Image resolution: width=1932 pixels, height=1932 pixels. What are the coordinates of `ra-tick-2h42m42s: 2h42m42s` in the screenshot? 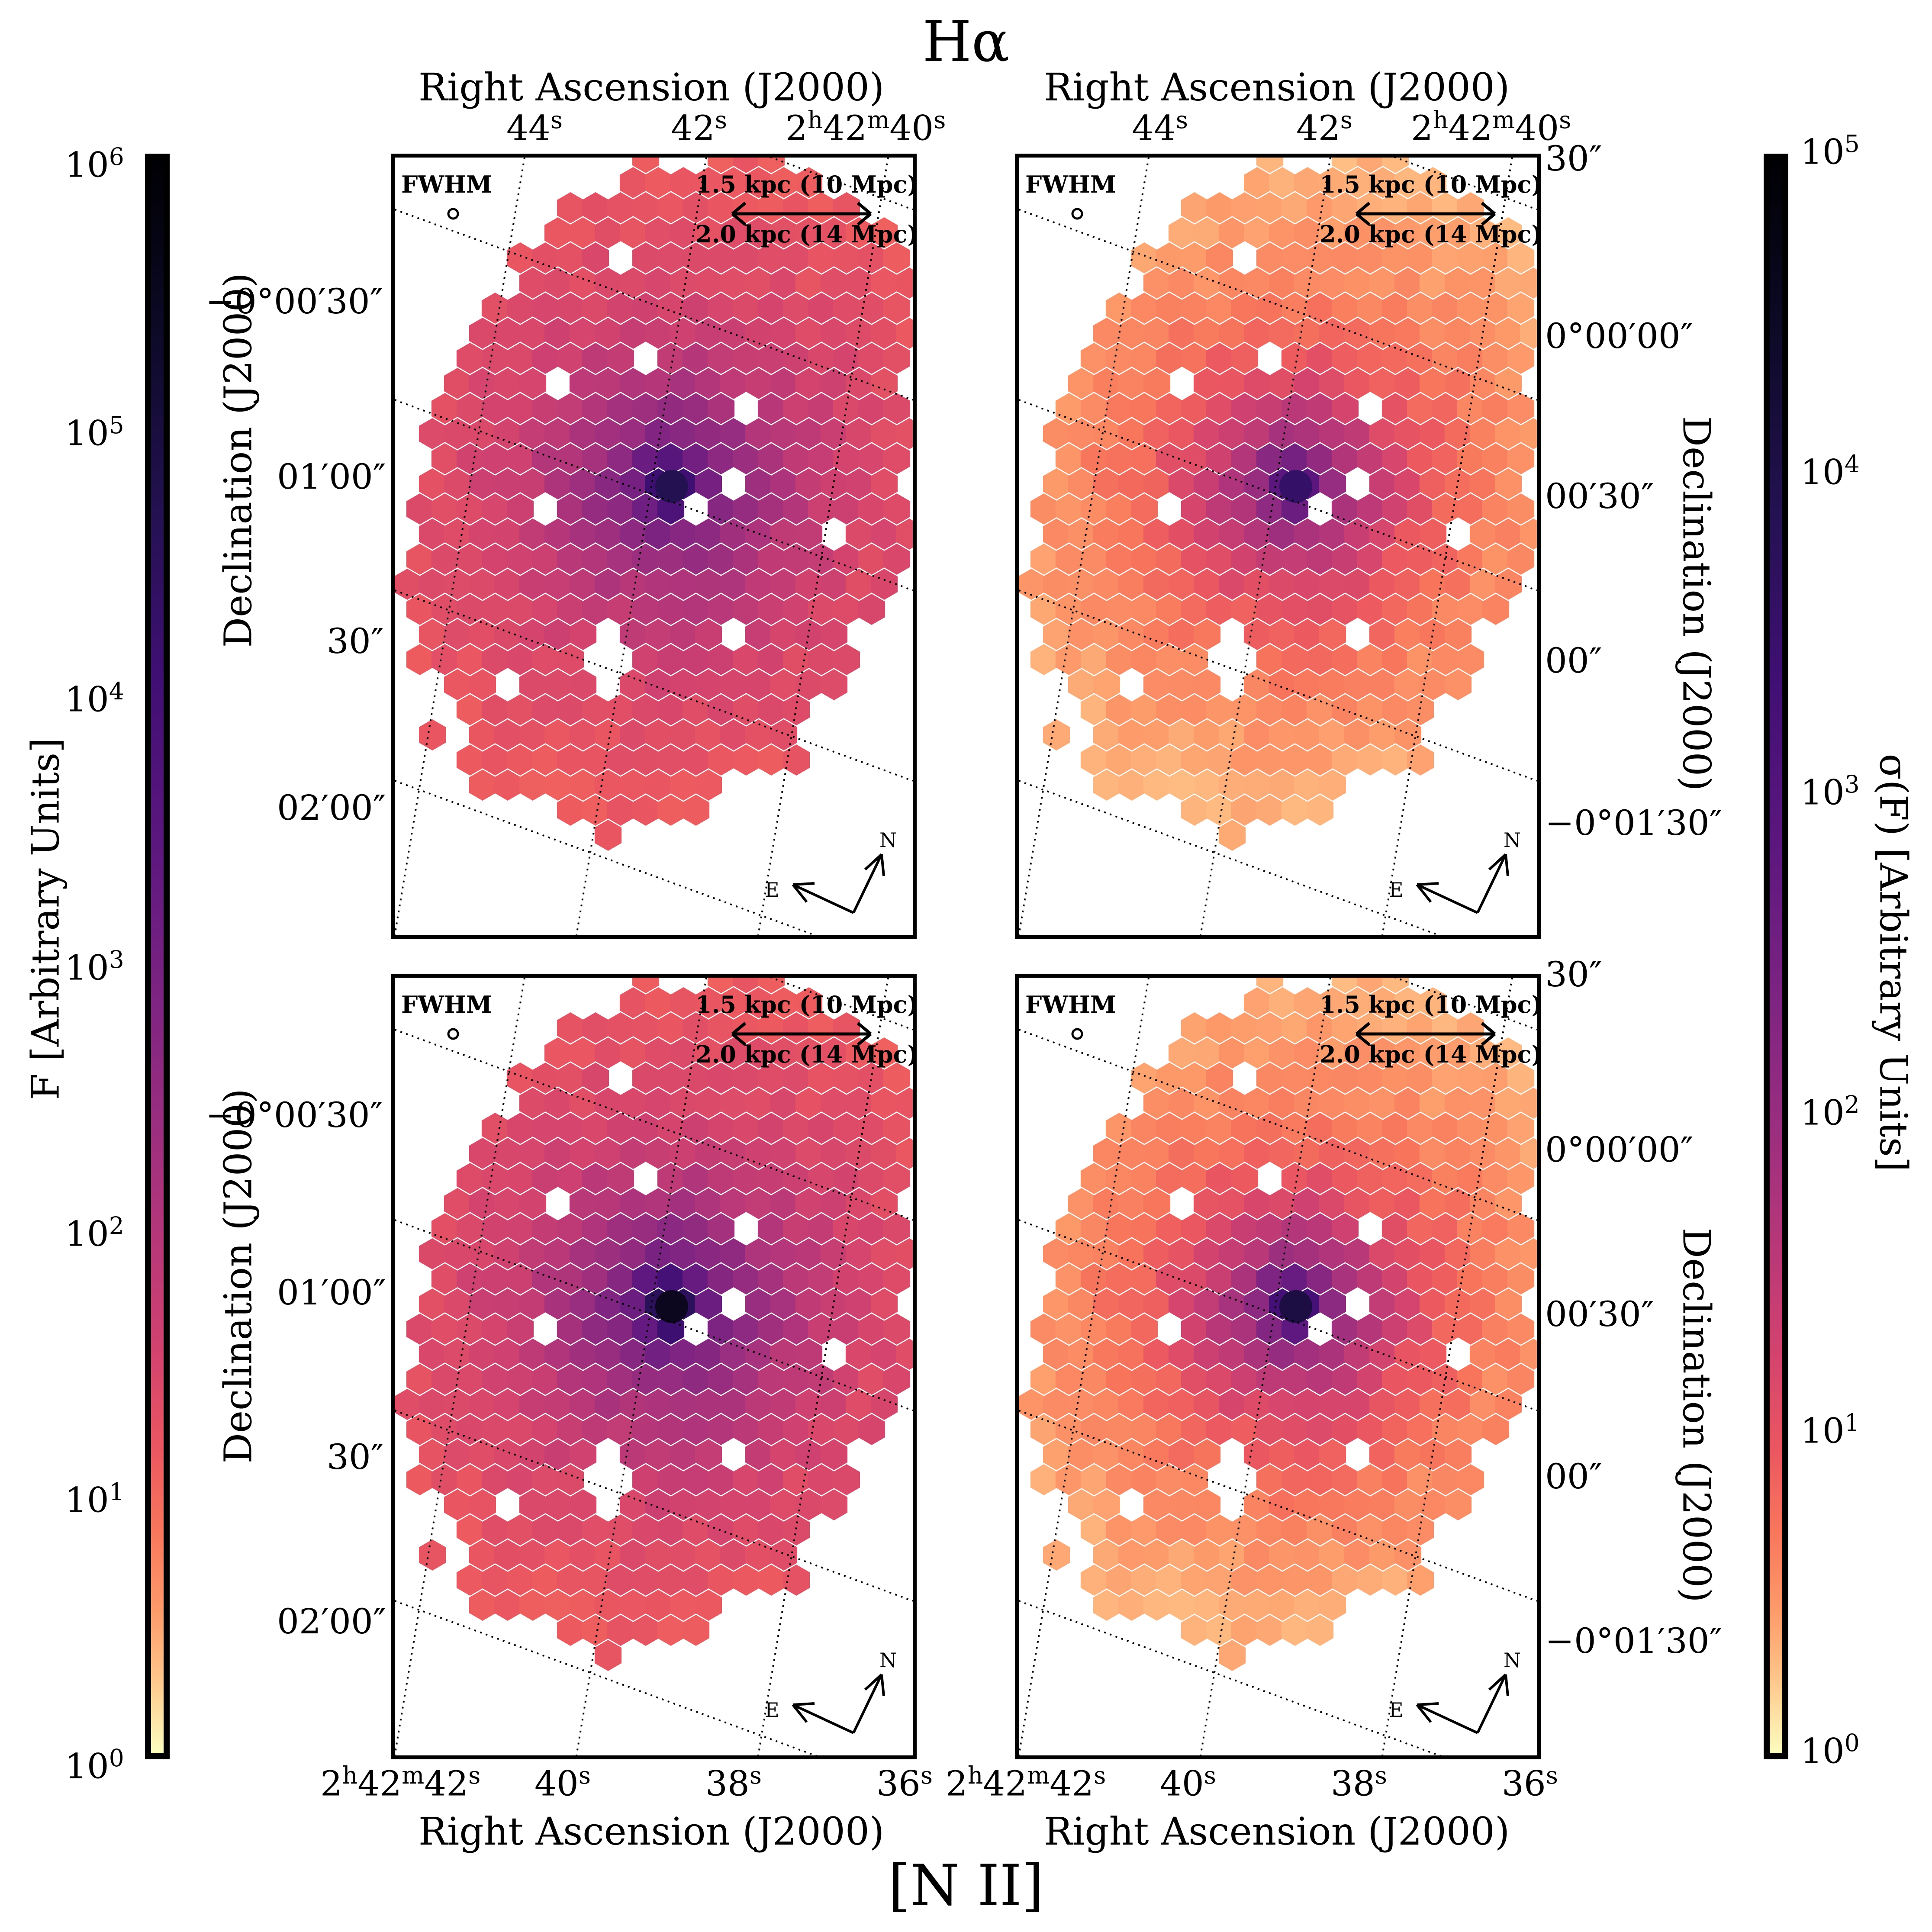 It's located at (1026, 1782).